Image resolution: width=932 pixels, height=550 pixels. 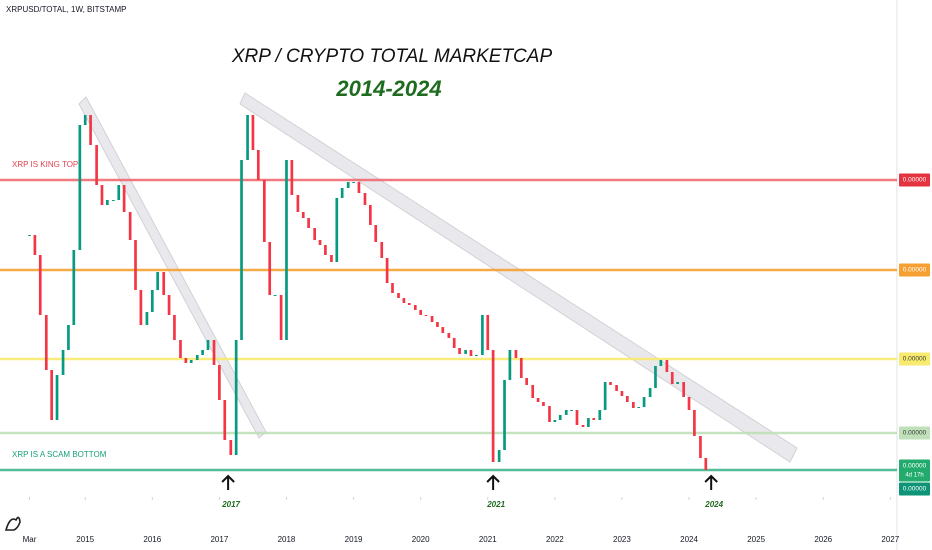 I want to click on x-tick-label: 2022, so click(x=555, y=539).